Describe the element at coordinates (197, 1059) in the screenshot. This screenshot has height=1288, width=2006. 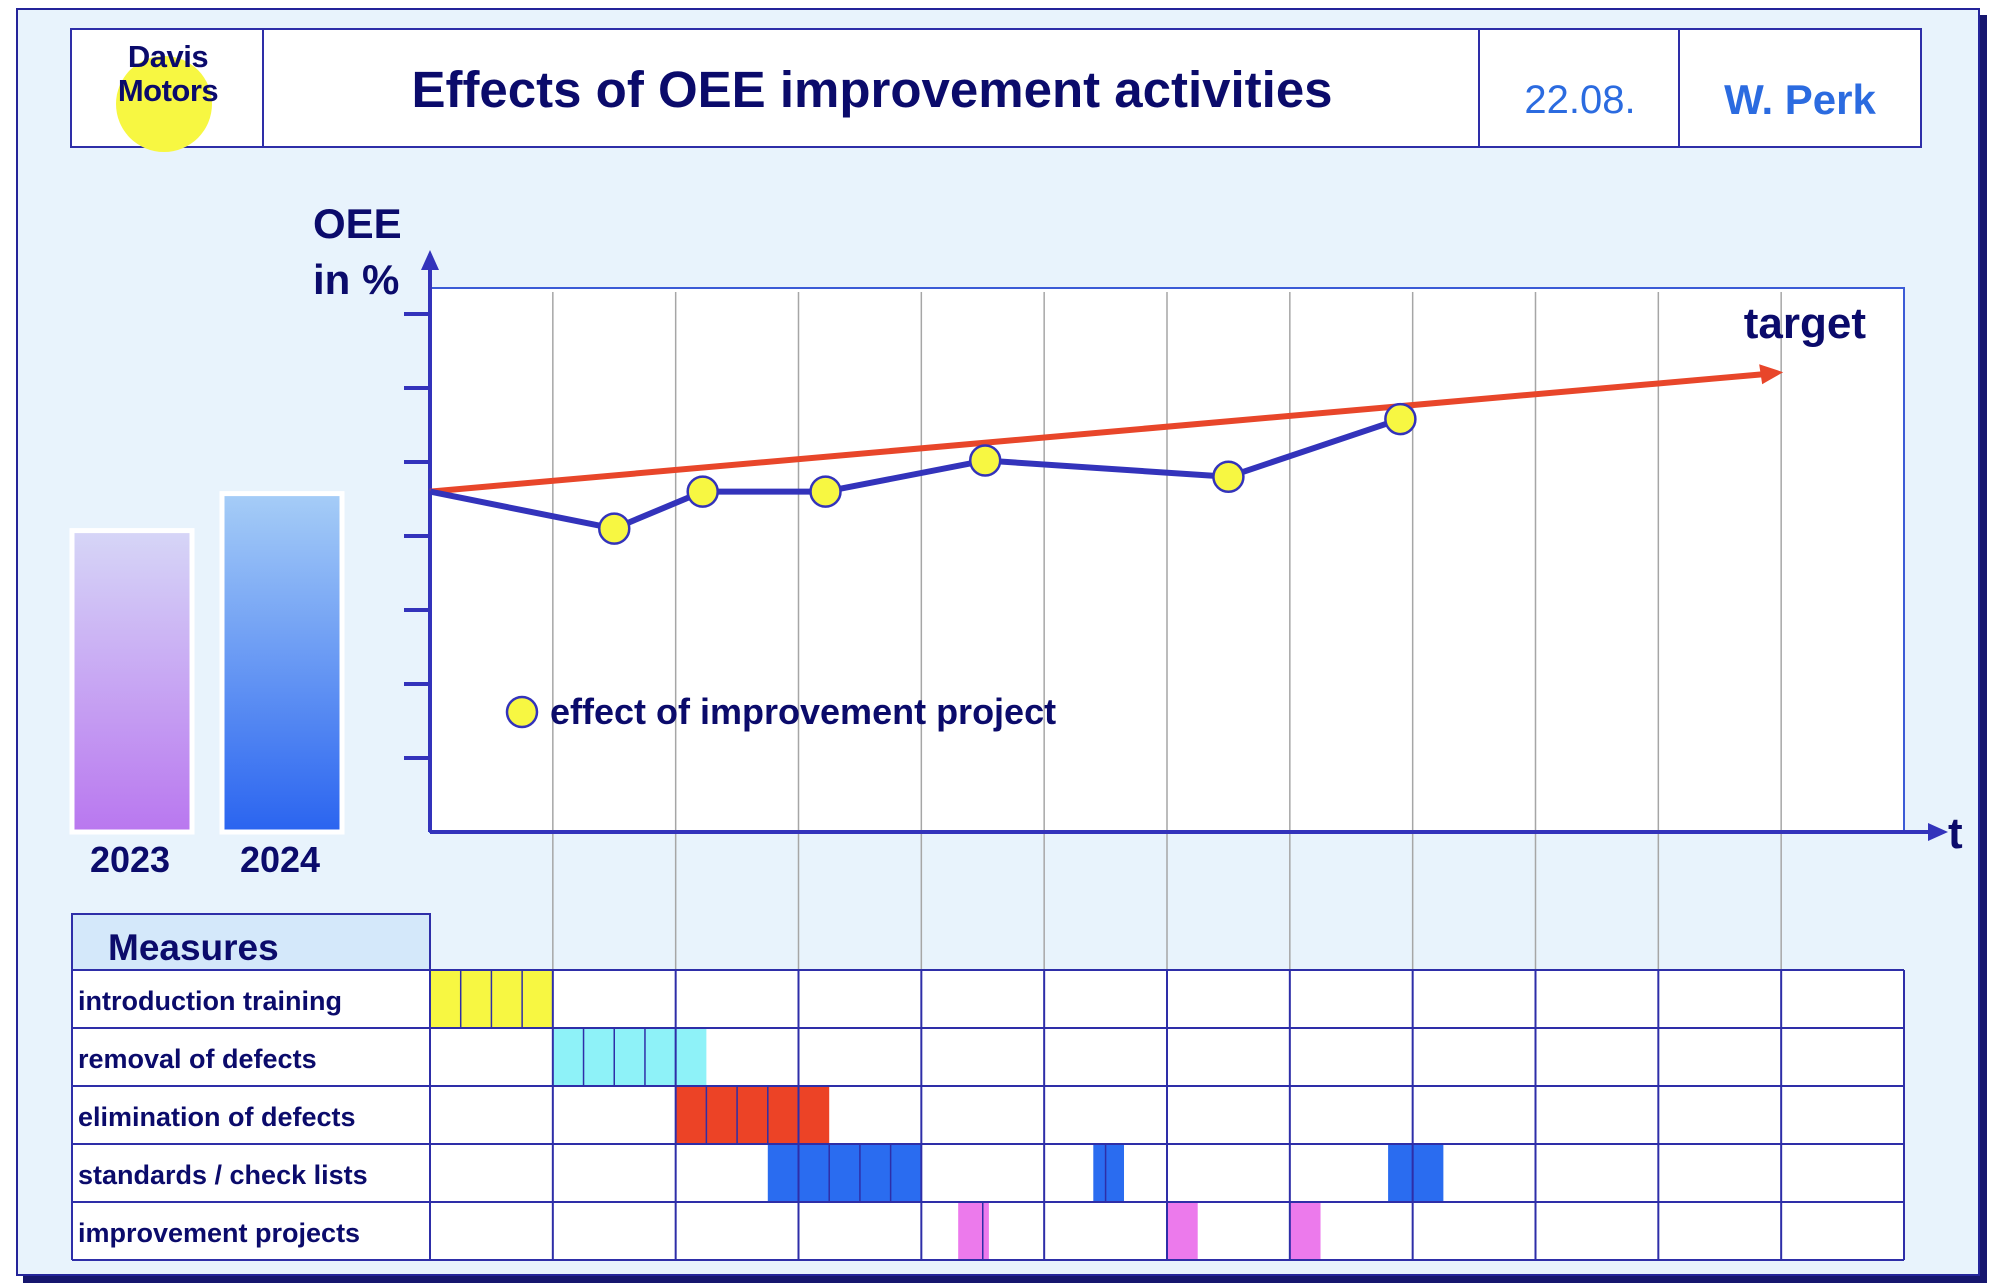
I see `measure-label: removal of defects` at that location.